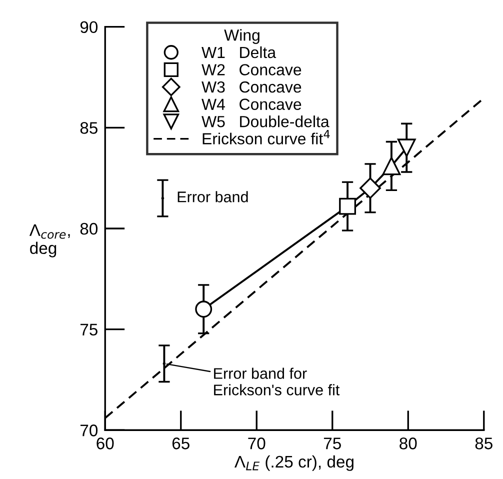 This screenshot has height=479, width=503. Describe the element at coordinates (89, 330) in the screenshot. I see `y-tick-label: 75` at that location.